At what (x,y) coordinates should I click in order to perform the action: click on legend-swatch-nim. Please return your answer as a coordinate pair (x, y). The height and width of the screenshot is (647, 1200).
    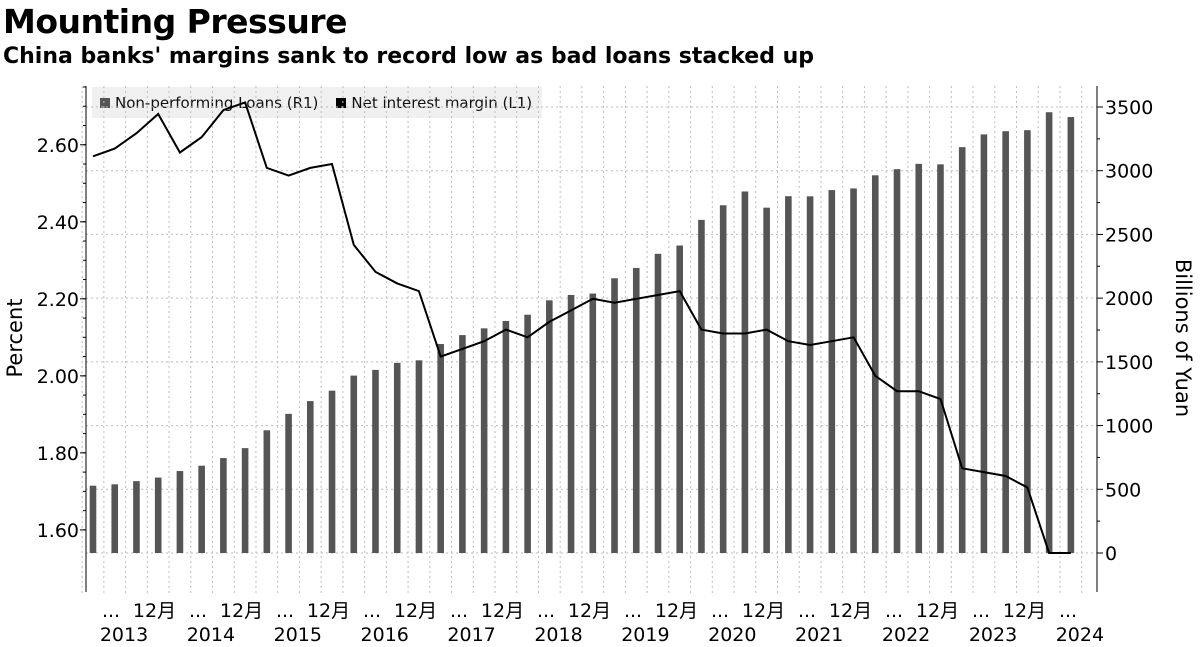
    Looking at the image, I should click on (341, 102).